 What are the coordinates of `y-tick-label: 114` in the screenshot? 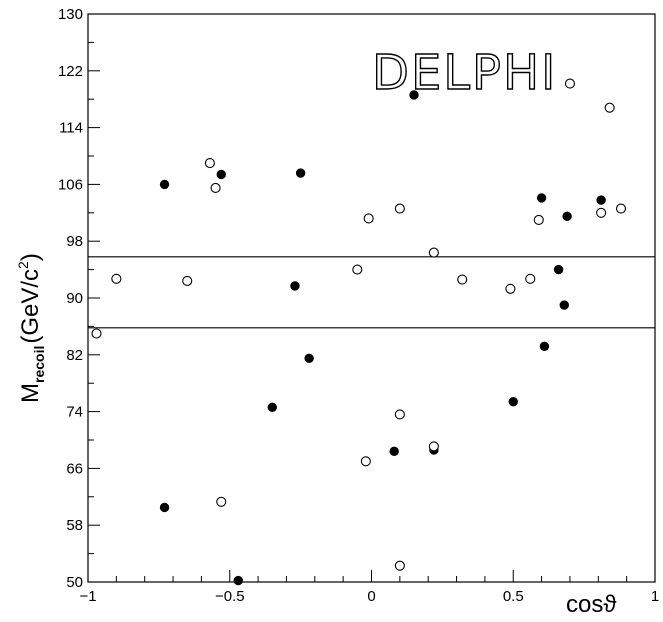 It's located at (71, 128).